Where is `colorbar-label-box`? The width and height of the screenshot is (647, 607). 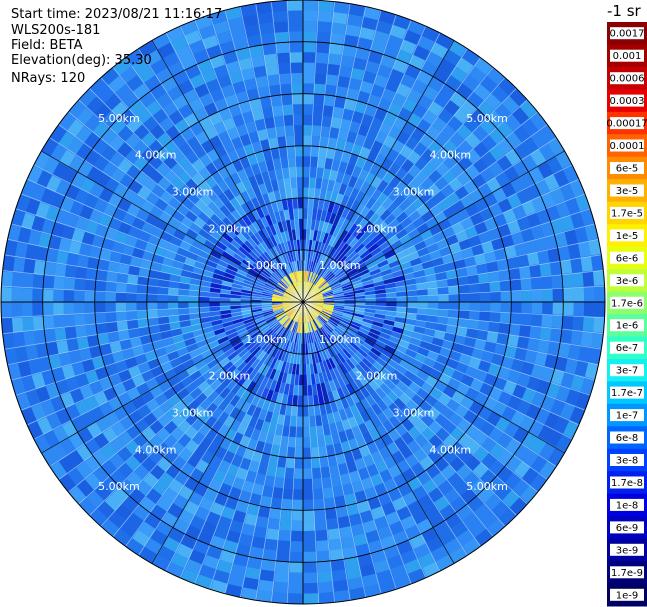 colorbar-label-box is located at coordinates (627, 168).